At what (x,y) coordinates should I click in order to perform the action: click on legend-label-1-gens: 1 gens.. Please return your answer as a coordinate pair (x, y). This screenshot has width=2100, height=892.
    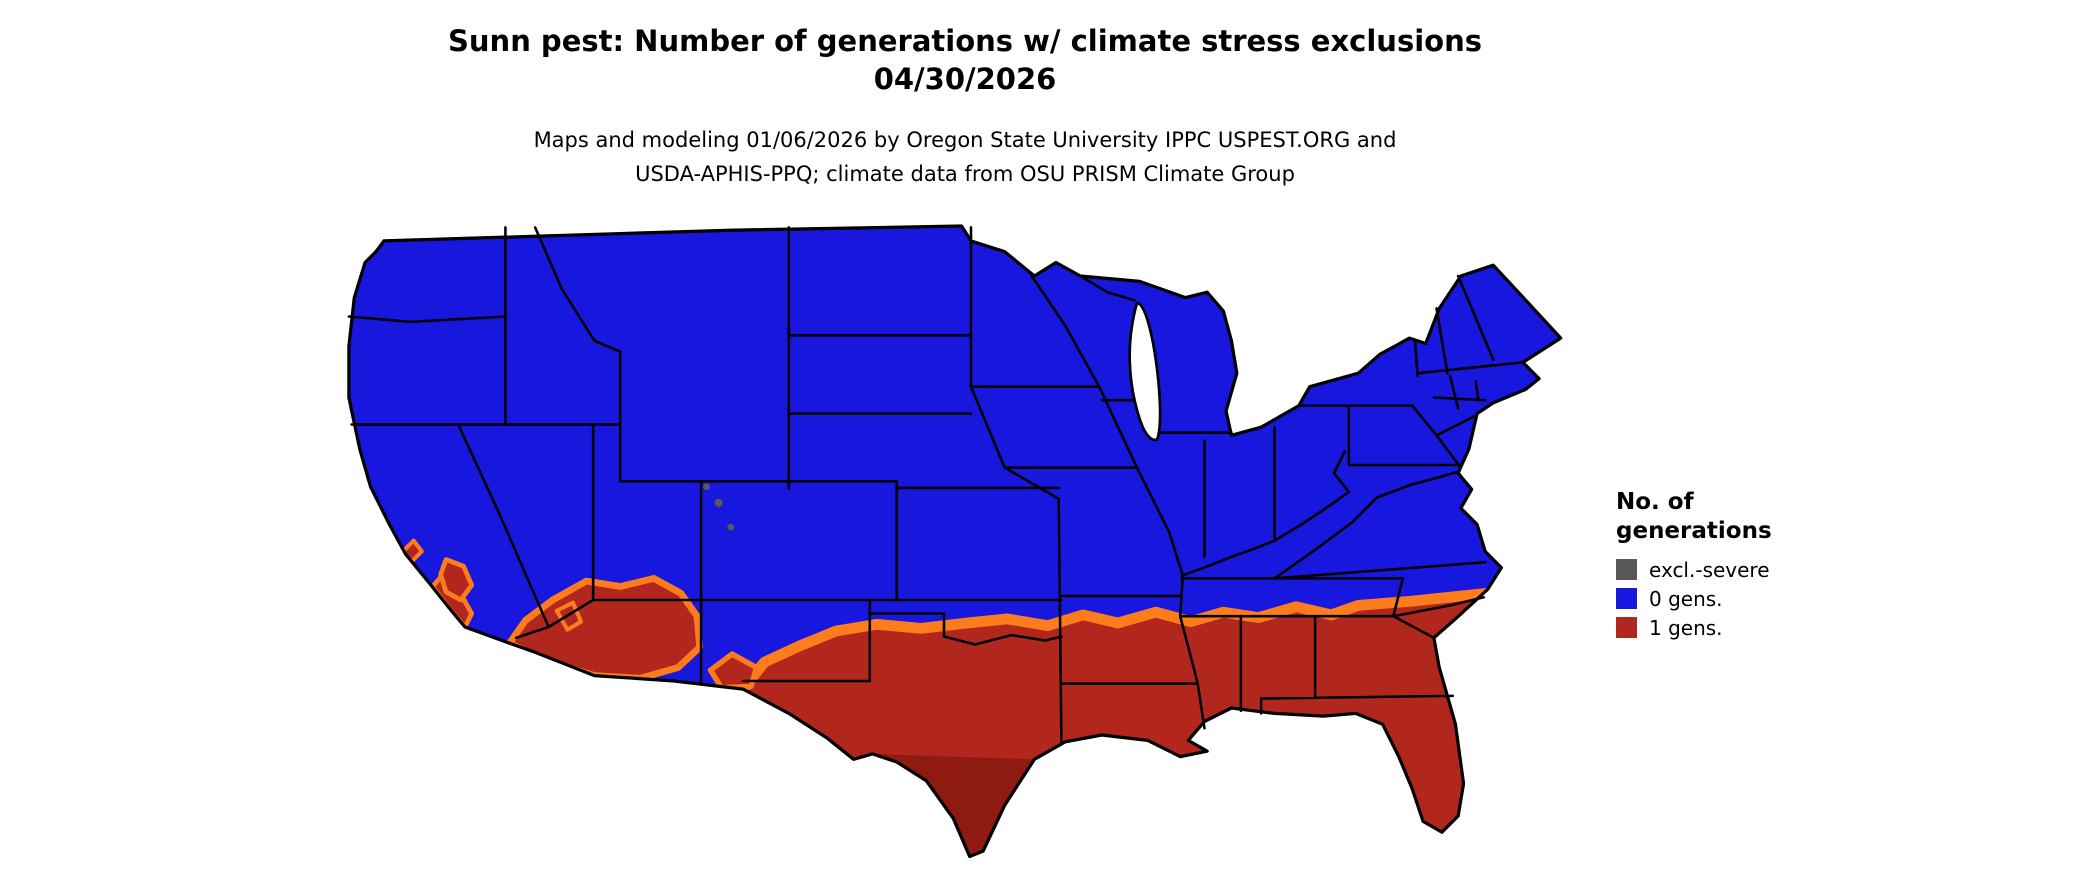
    Looking at the image, I should click on (1686, 627).